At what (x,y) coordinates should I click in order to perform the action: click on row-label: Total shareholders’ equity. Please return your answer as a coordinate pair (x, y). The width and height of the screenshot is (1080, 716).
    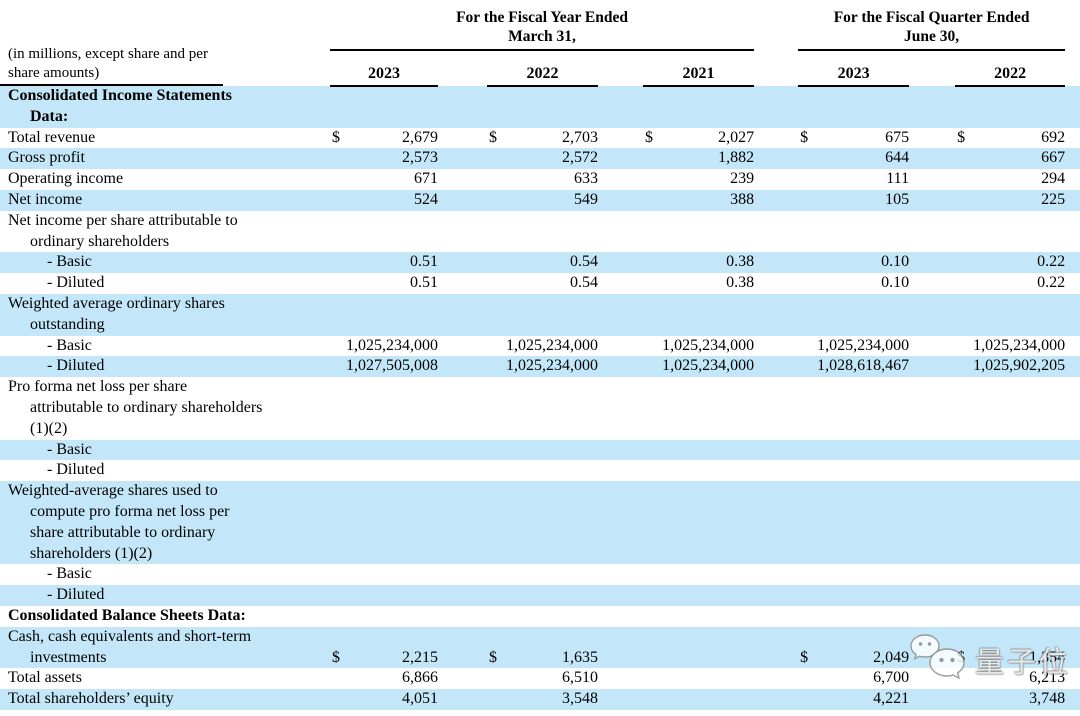
    Looking at the image, I should click on (91, 699).